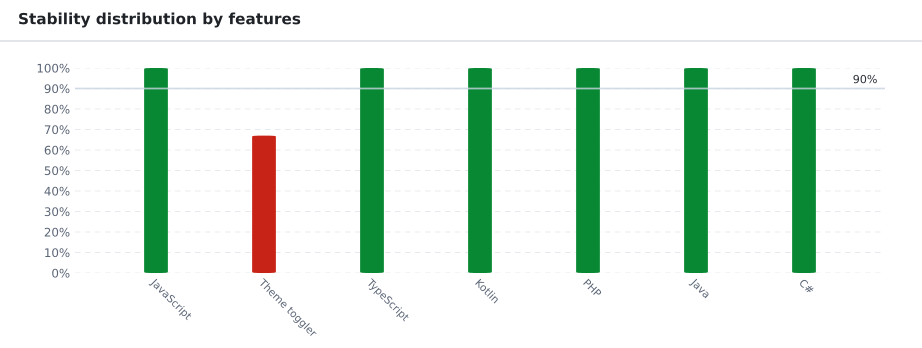 This screenshot has width=922, height=348. Describe the element at coordinates (57, 253) in the screenshot. I see `y-tick-label: 10%` at that location.